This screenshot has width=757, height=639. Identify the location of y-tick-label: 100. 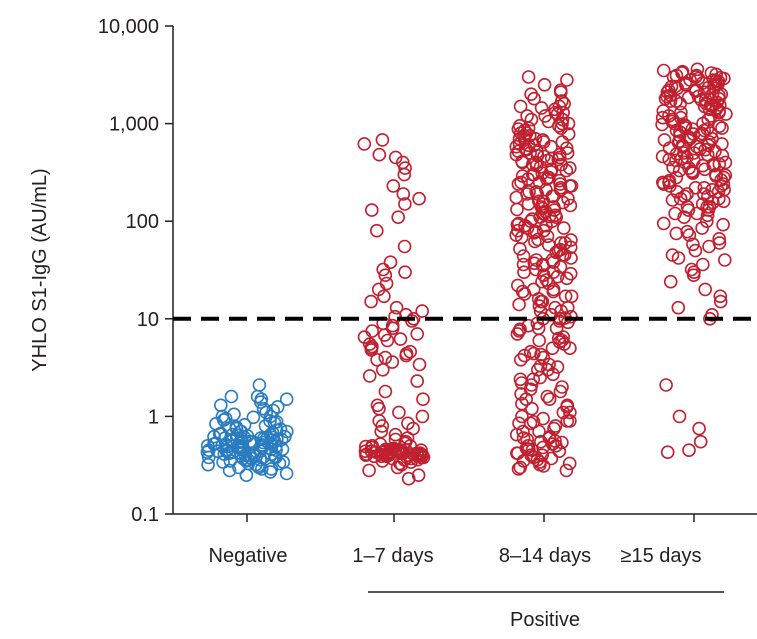
(142, 222).